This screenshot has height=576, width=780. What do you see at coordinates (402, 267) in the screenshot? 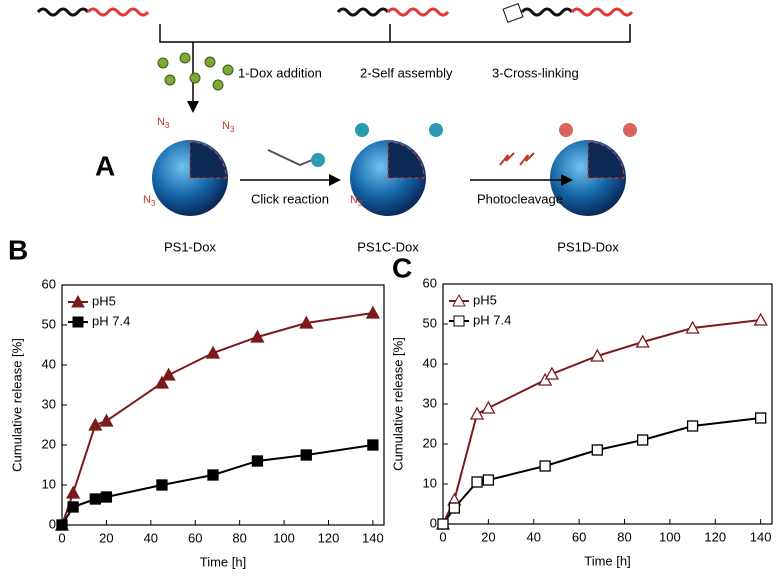
I see `panel-label: C` at bounding box center [402, 267].